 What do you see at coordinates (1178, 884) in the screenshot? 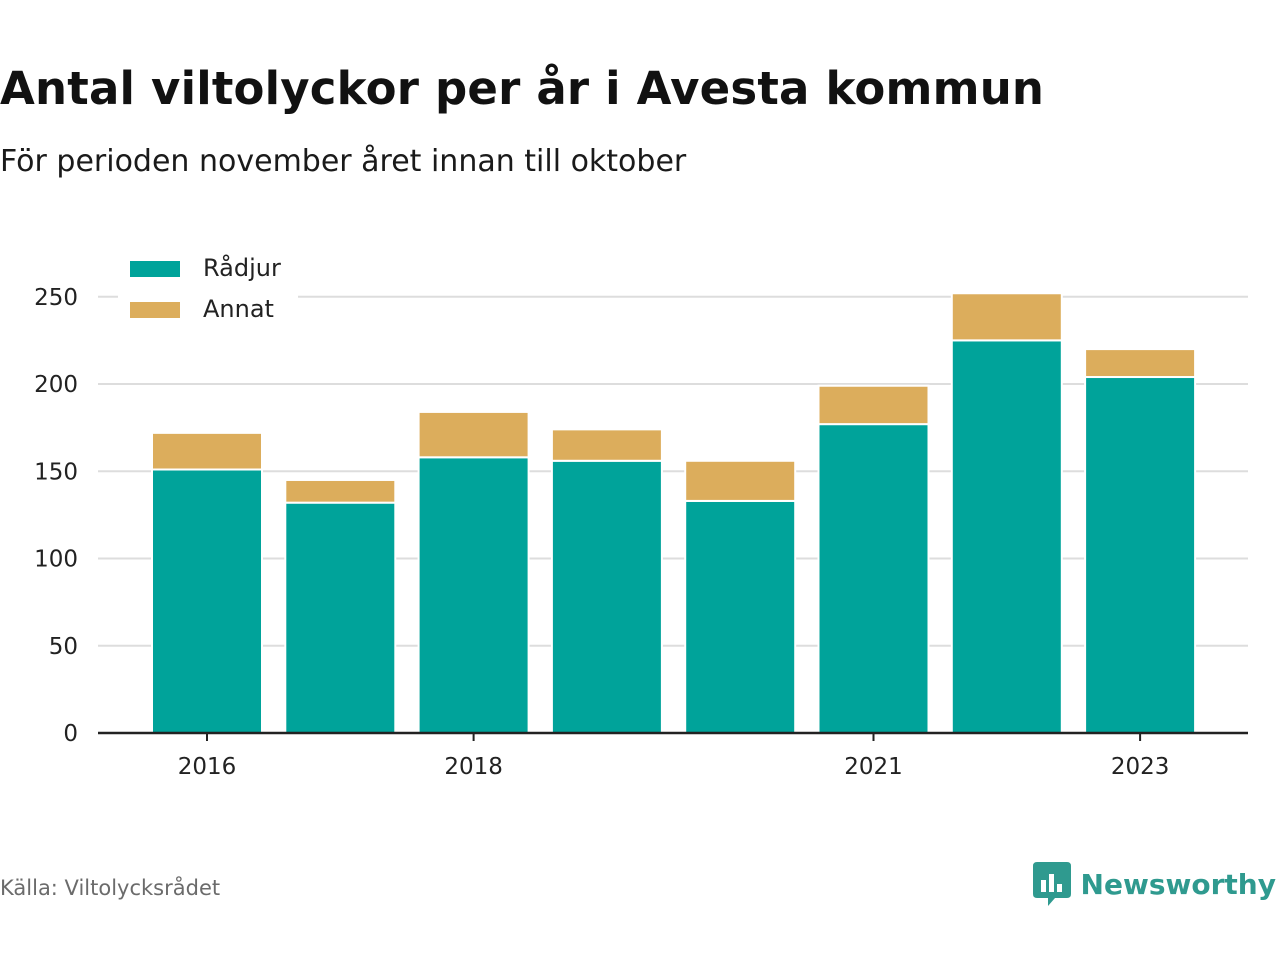
I see `brand-name: Newsworthy` at bounding box center [1178, 884].